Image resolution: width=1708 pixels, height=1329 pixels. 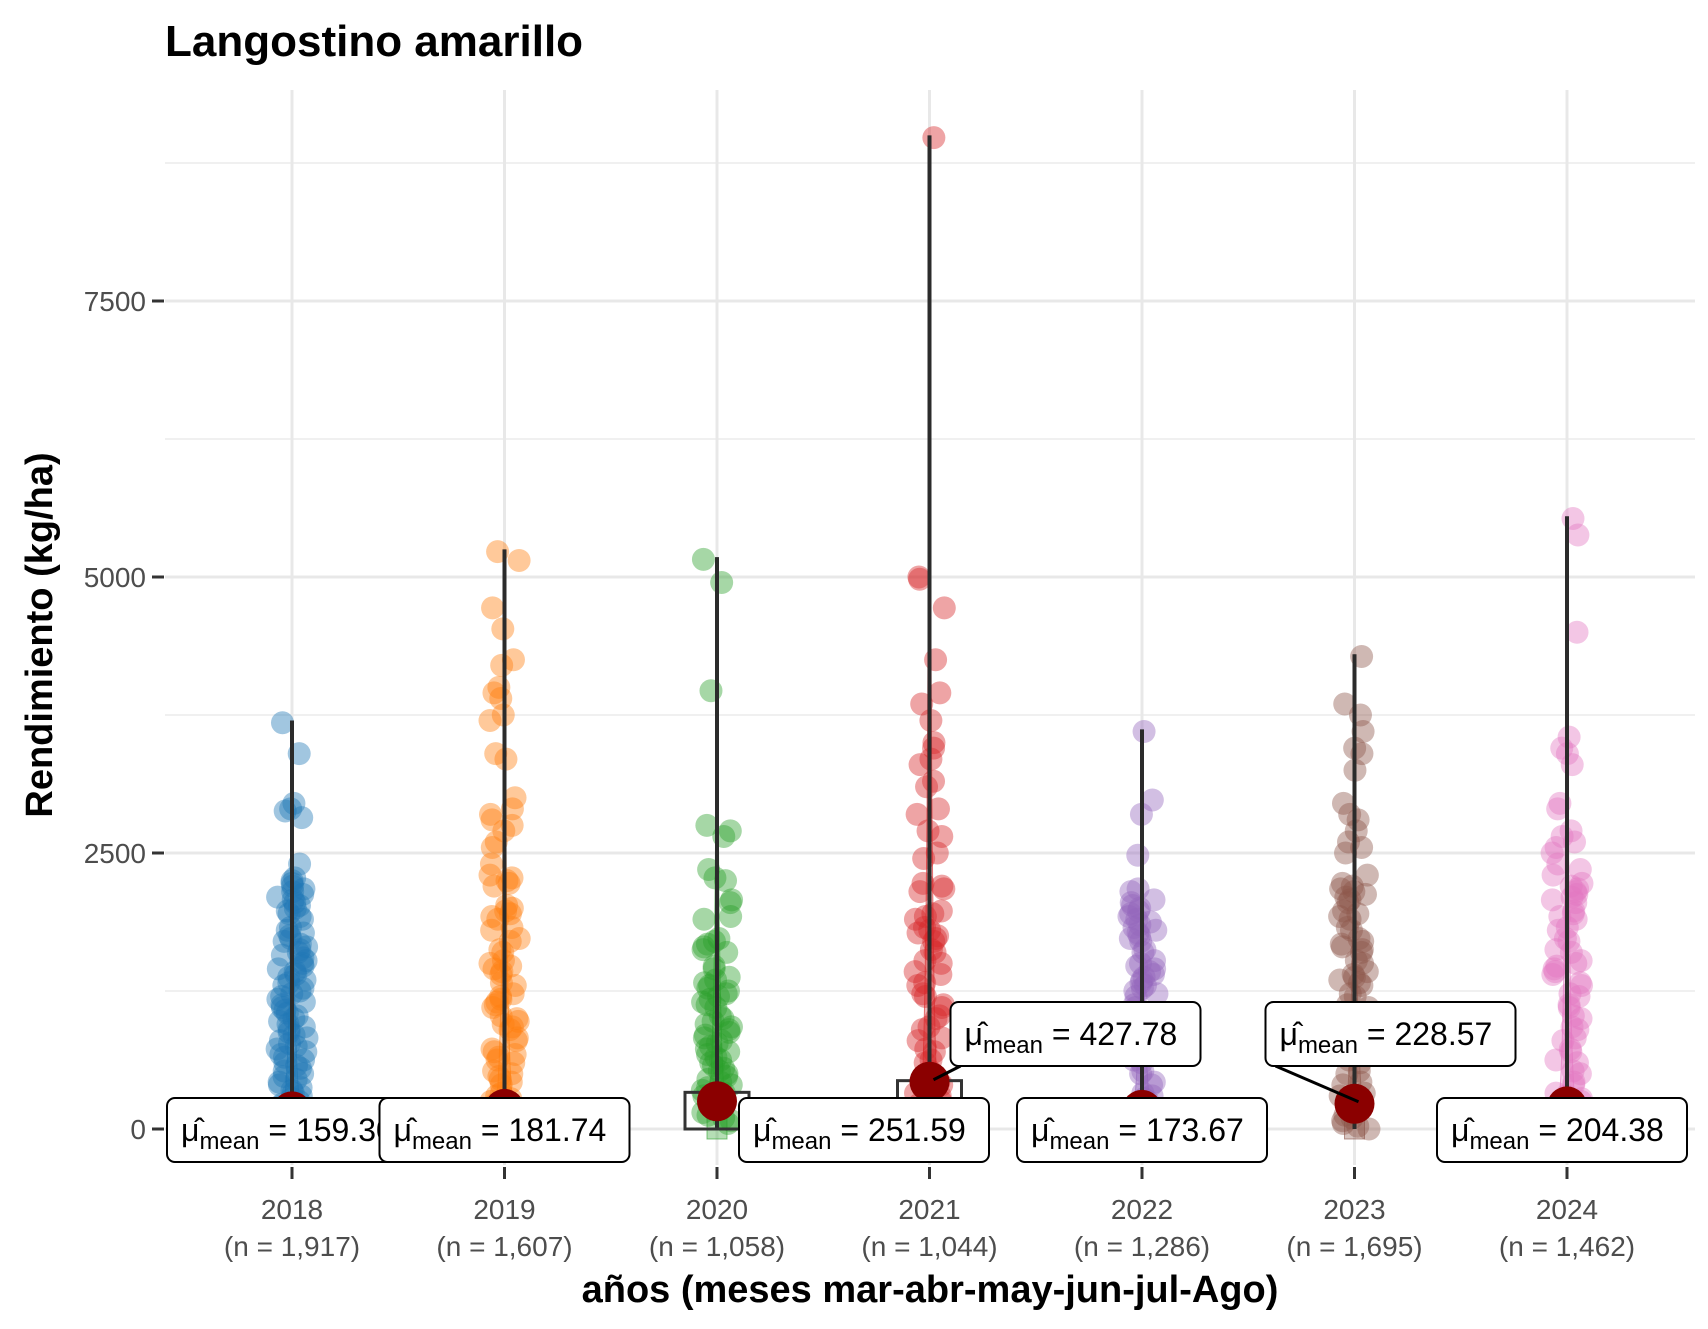 What do you see at coordinates (1142, 1246) in the screenshot?
I see `x-tick-label-n: (n = 1,286)` at bounding box center [1142, 1246].